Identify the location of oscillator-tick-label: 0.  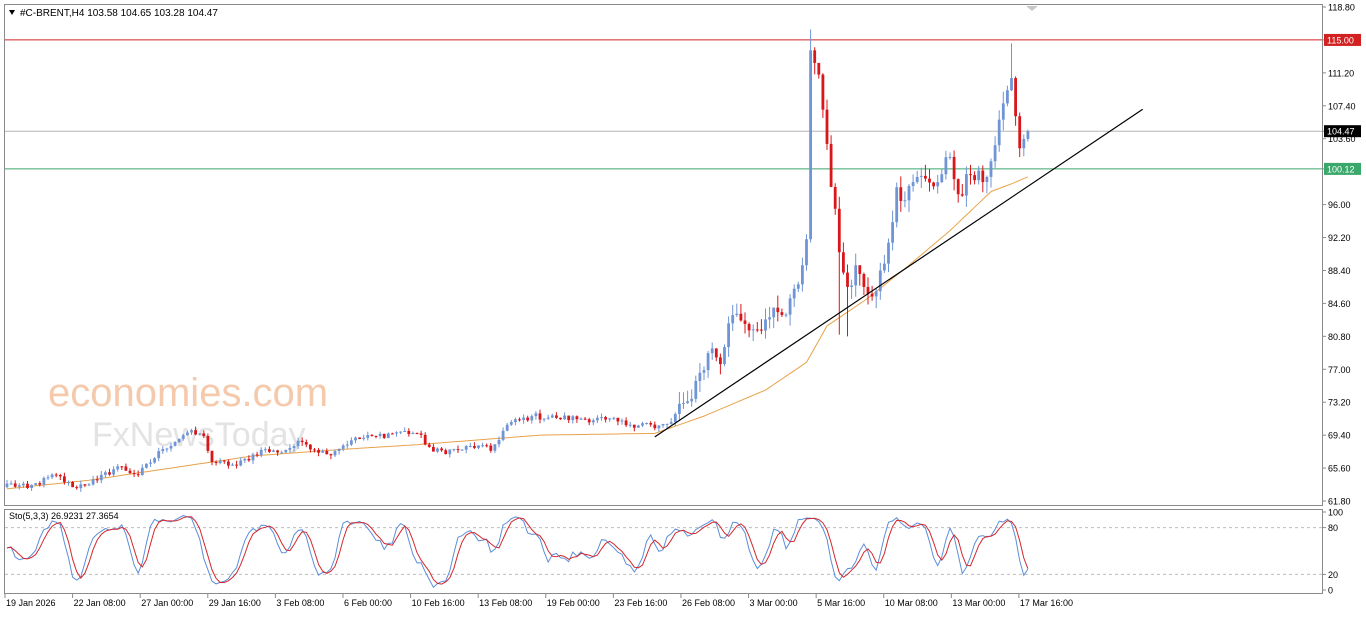
(1330, 591).